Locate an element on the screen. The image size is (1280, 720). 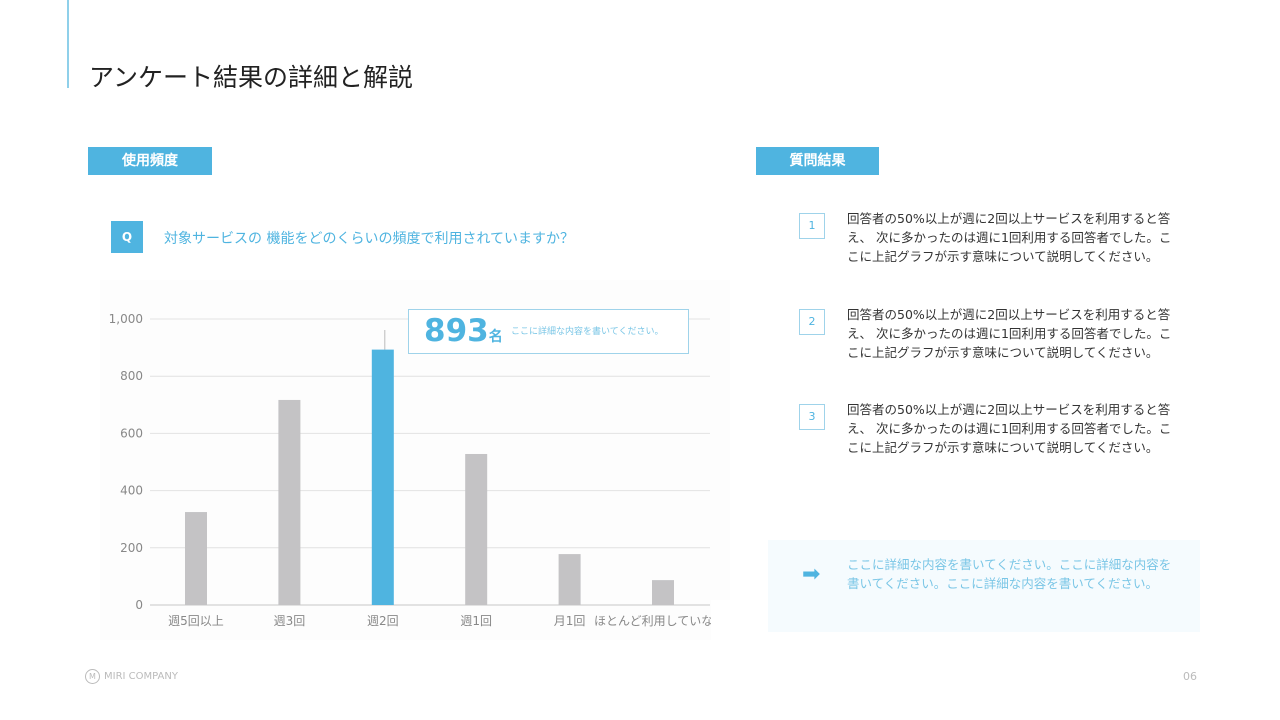
section-tag-usage: 使用頻度 is located at coordinates (150, 161).